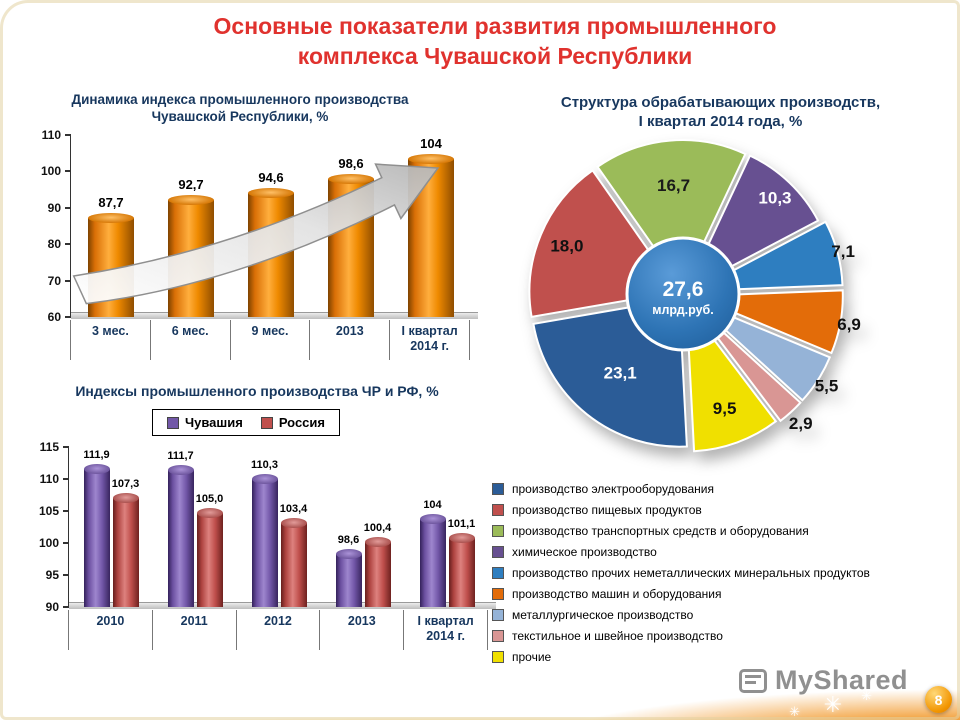 Image resolution: width=960 pixels, height=720 pixels. Describe the element at coordinates (683, 289) in the screenshot. I see `pie-center-value: 27,6` at that location.